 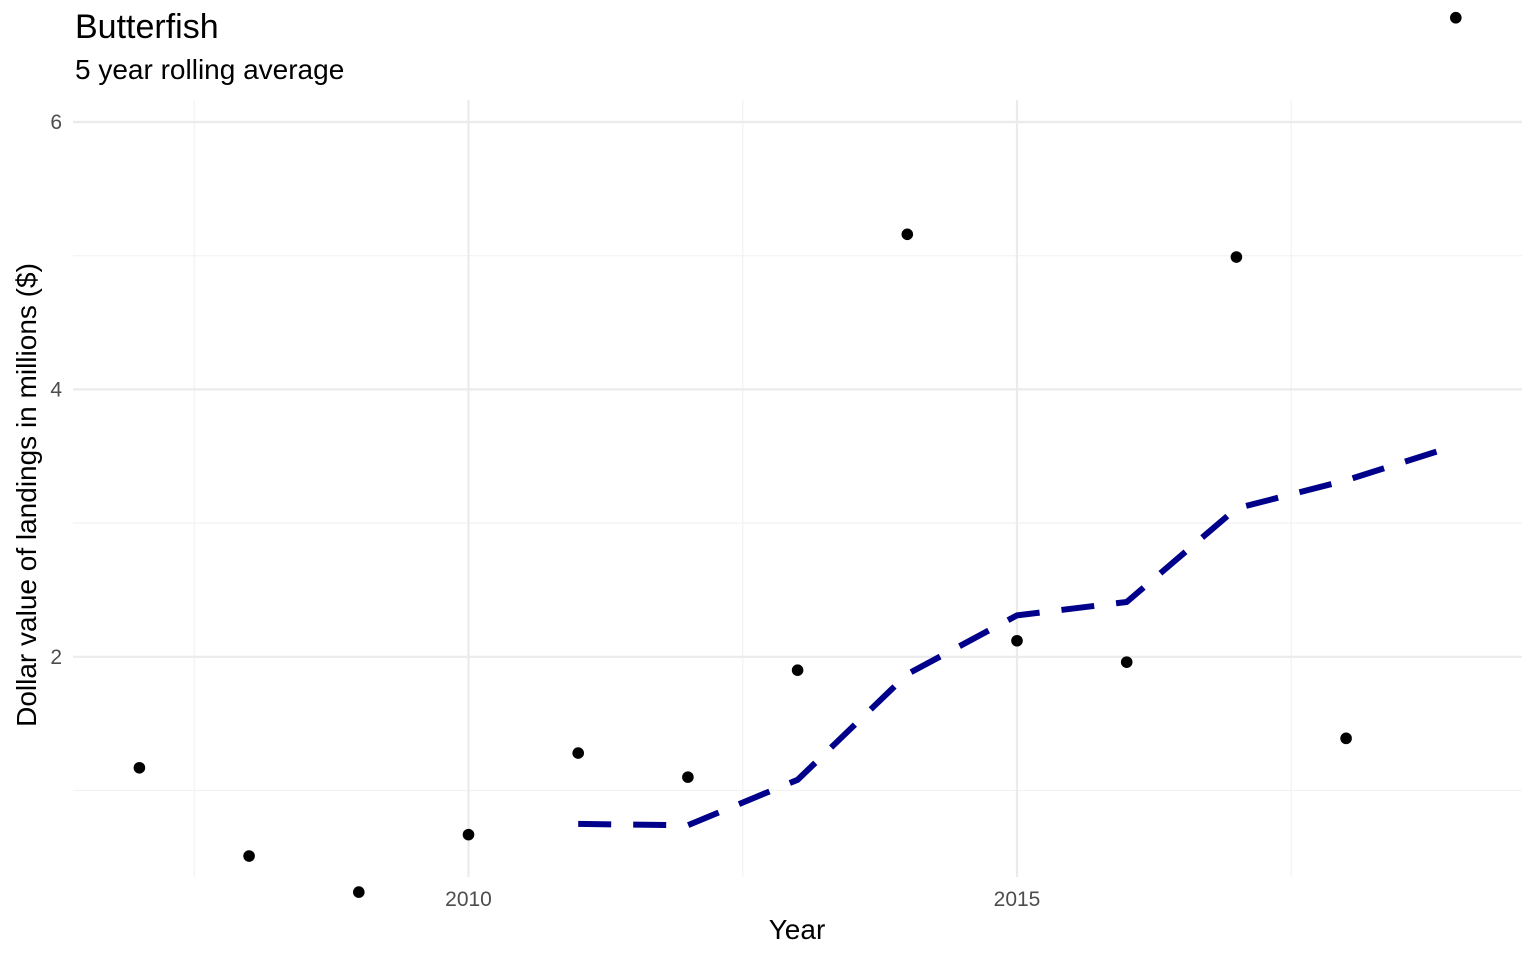 I want to click on y-tick-label: 6, so click(x=56, y=122).